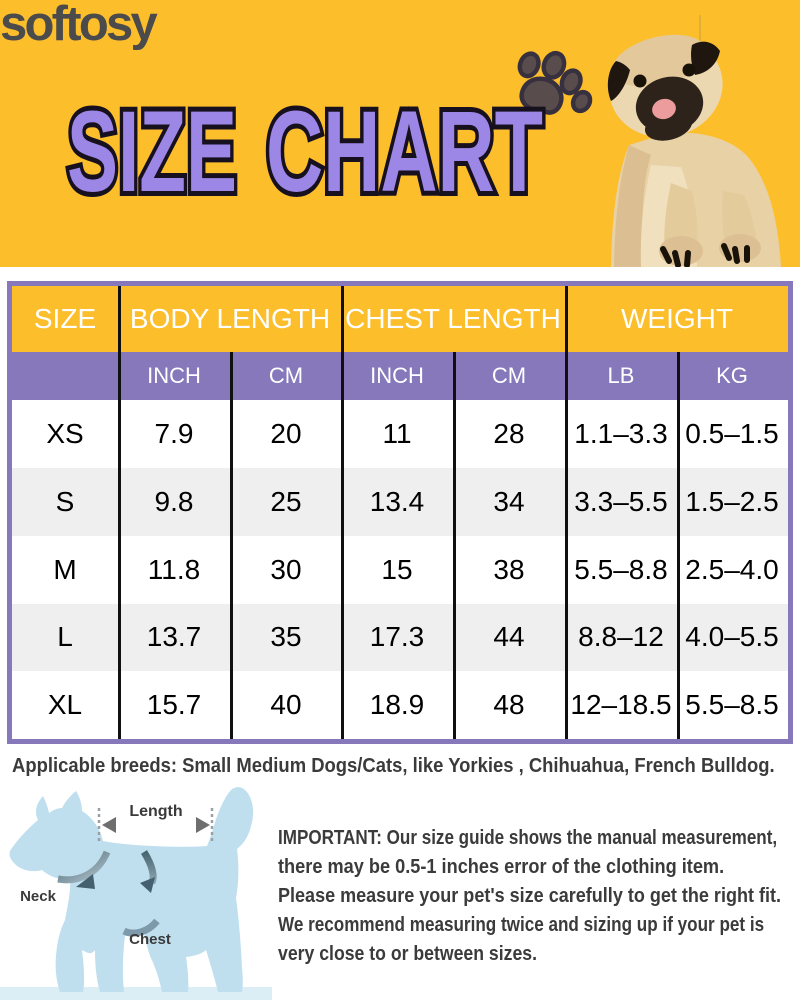  What do you see at coordinates (152, 149) in the screenshot?
I see `svg-text: SIZE` at bounding box center [152, 149].